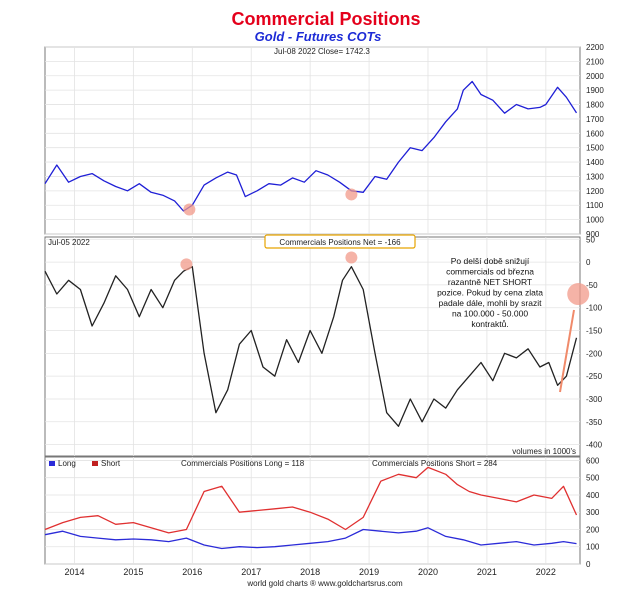 This screenshot has height=593, width=640. Describe the element at coordinates (595, 90) in the screenshot. I see `y-tick-label: 1900` at that location.